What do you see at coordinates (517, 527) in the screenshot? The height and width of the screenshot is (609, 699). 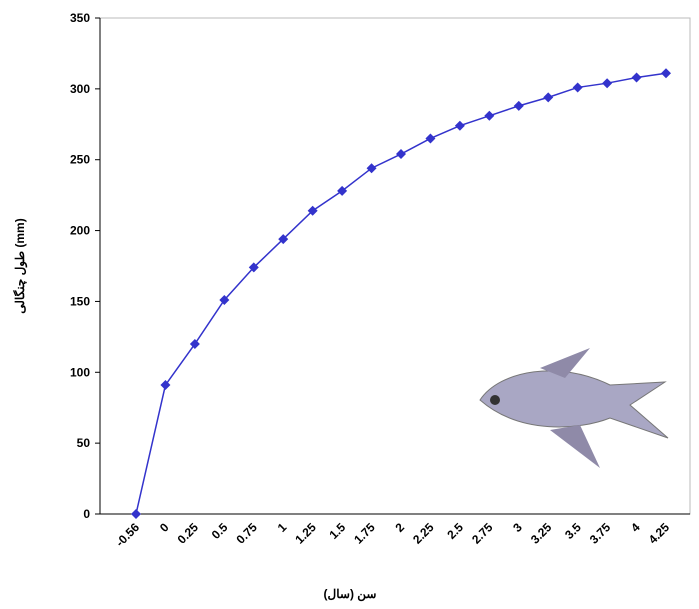 I see `x-tick-label: 3` at bounding box center [517, 527].